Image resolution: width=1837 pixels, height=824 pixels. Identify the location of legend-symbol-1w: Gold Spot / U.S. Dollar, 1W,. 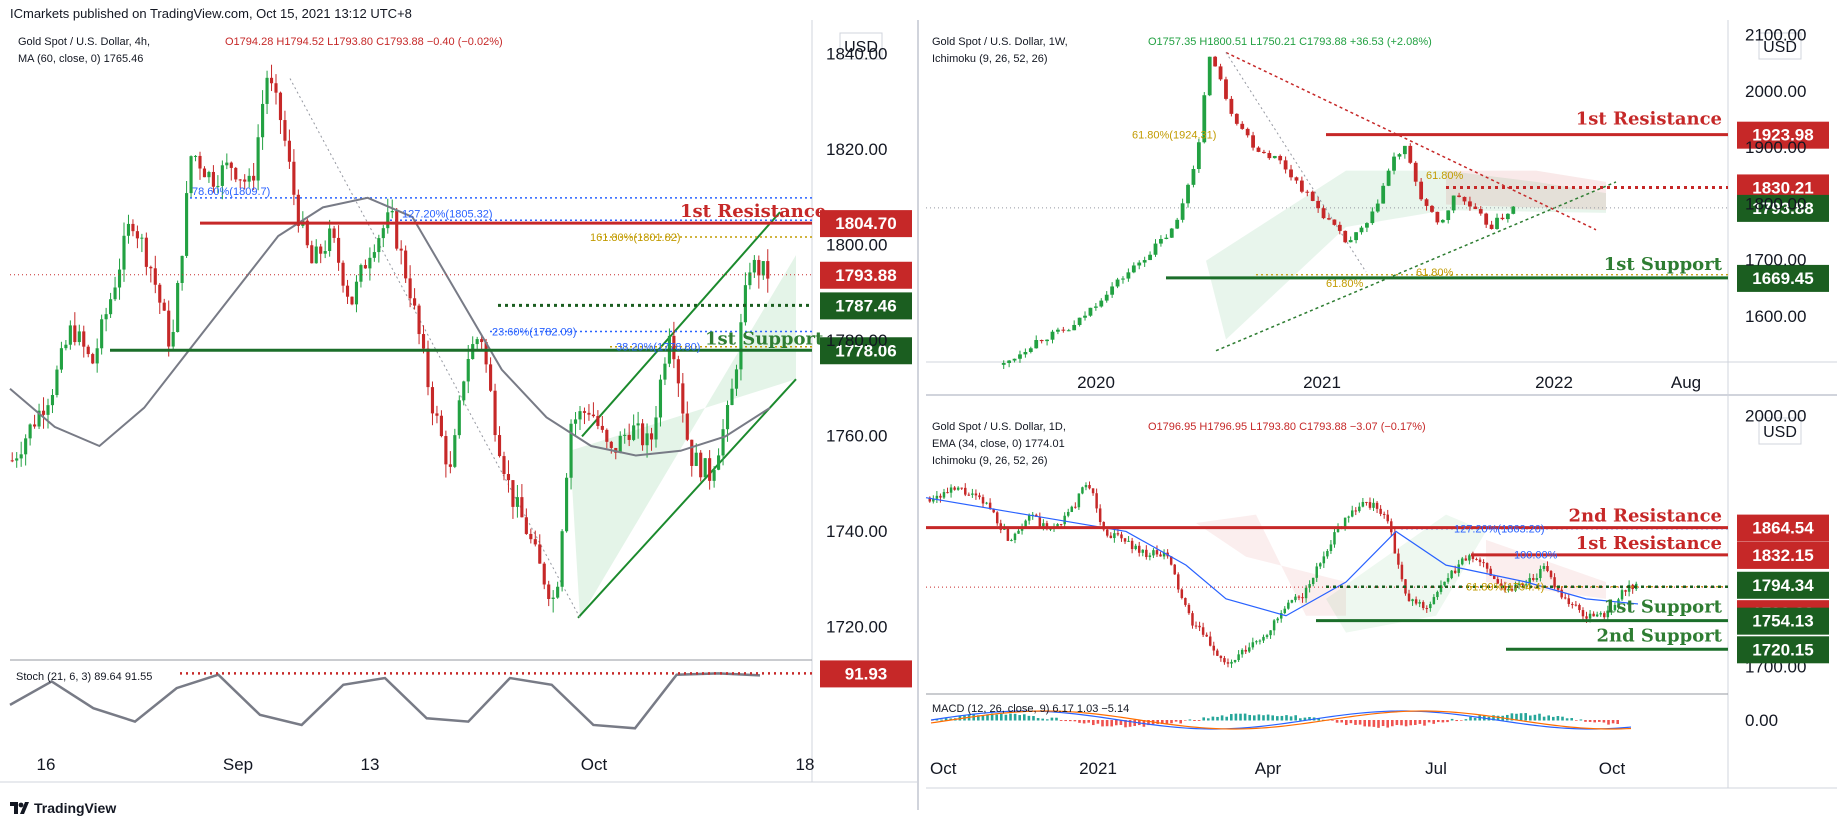
(1000, 42).